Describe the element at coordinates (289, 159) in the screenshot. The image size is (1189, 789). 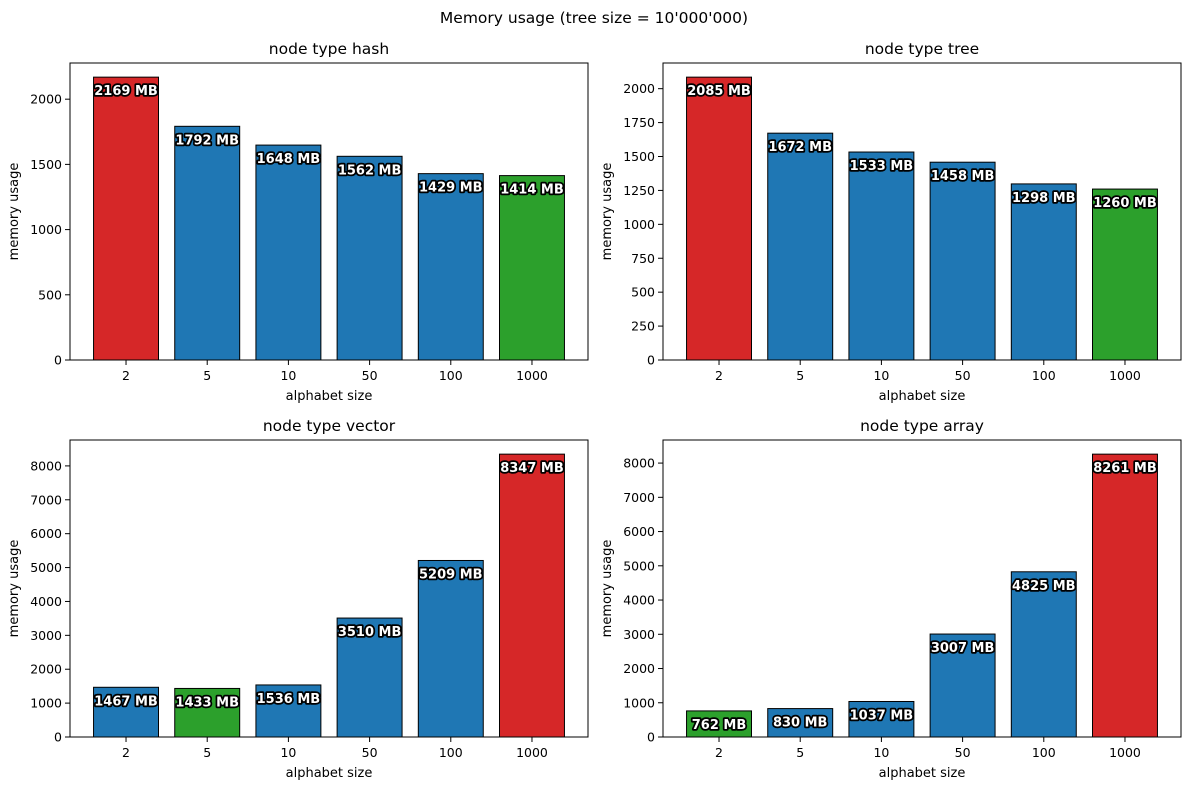
I see `bar-label: 1648 MB` at that location.